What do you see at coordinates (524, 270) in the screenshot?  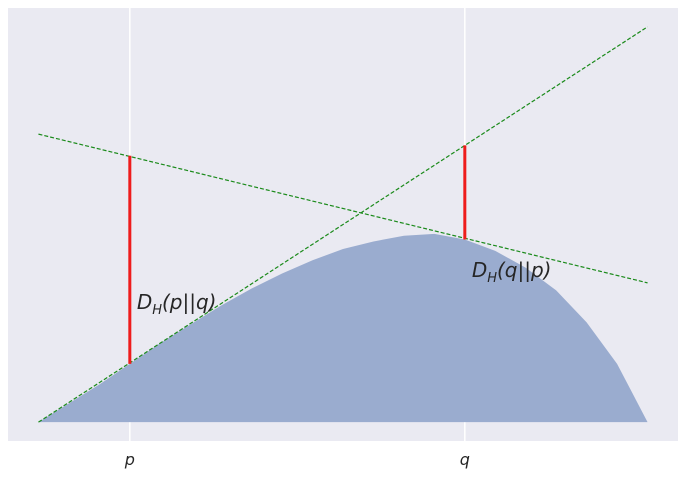 I see `annotation-rest: (q||p)` at bounding box center [524, 270].